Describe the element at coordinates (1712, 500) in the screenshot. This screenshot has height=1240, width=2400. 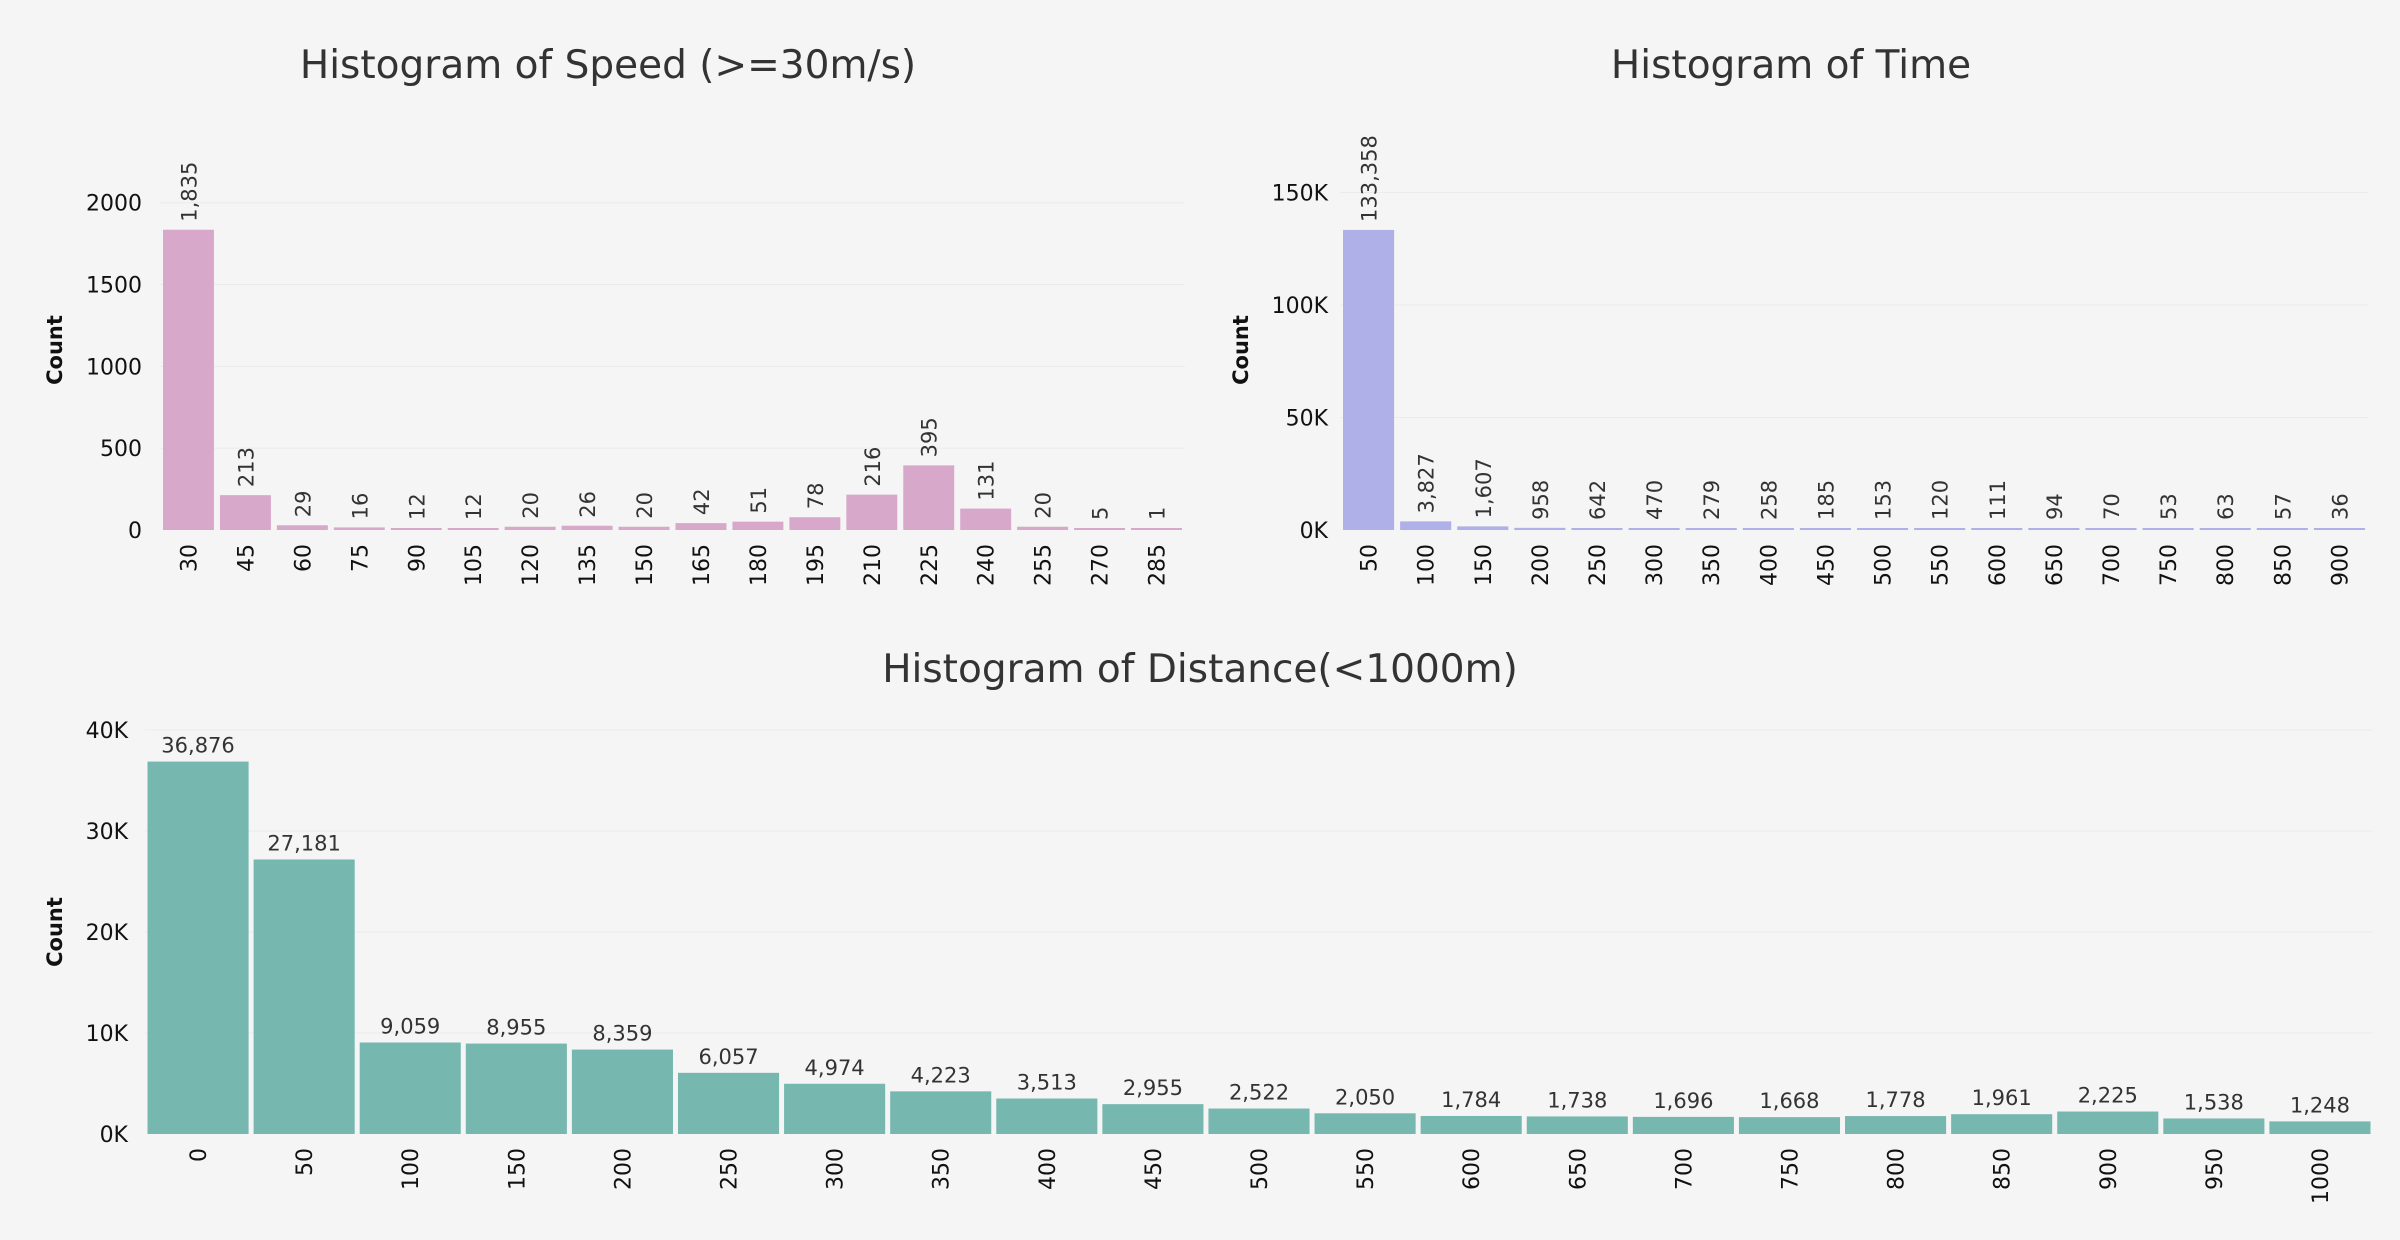
I see `time-data-label: 279` at that location.